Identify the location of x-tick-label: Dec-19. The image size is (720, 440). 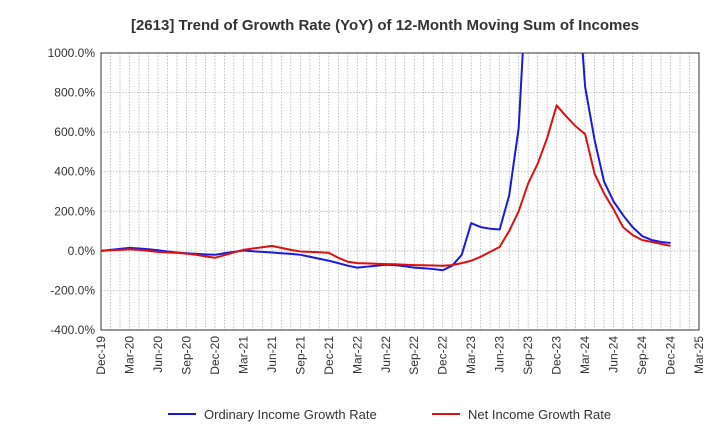
(101, 355).